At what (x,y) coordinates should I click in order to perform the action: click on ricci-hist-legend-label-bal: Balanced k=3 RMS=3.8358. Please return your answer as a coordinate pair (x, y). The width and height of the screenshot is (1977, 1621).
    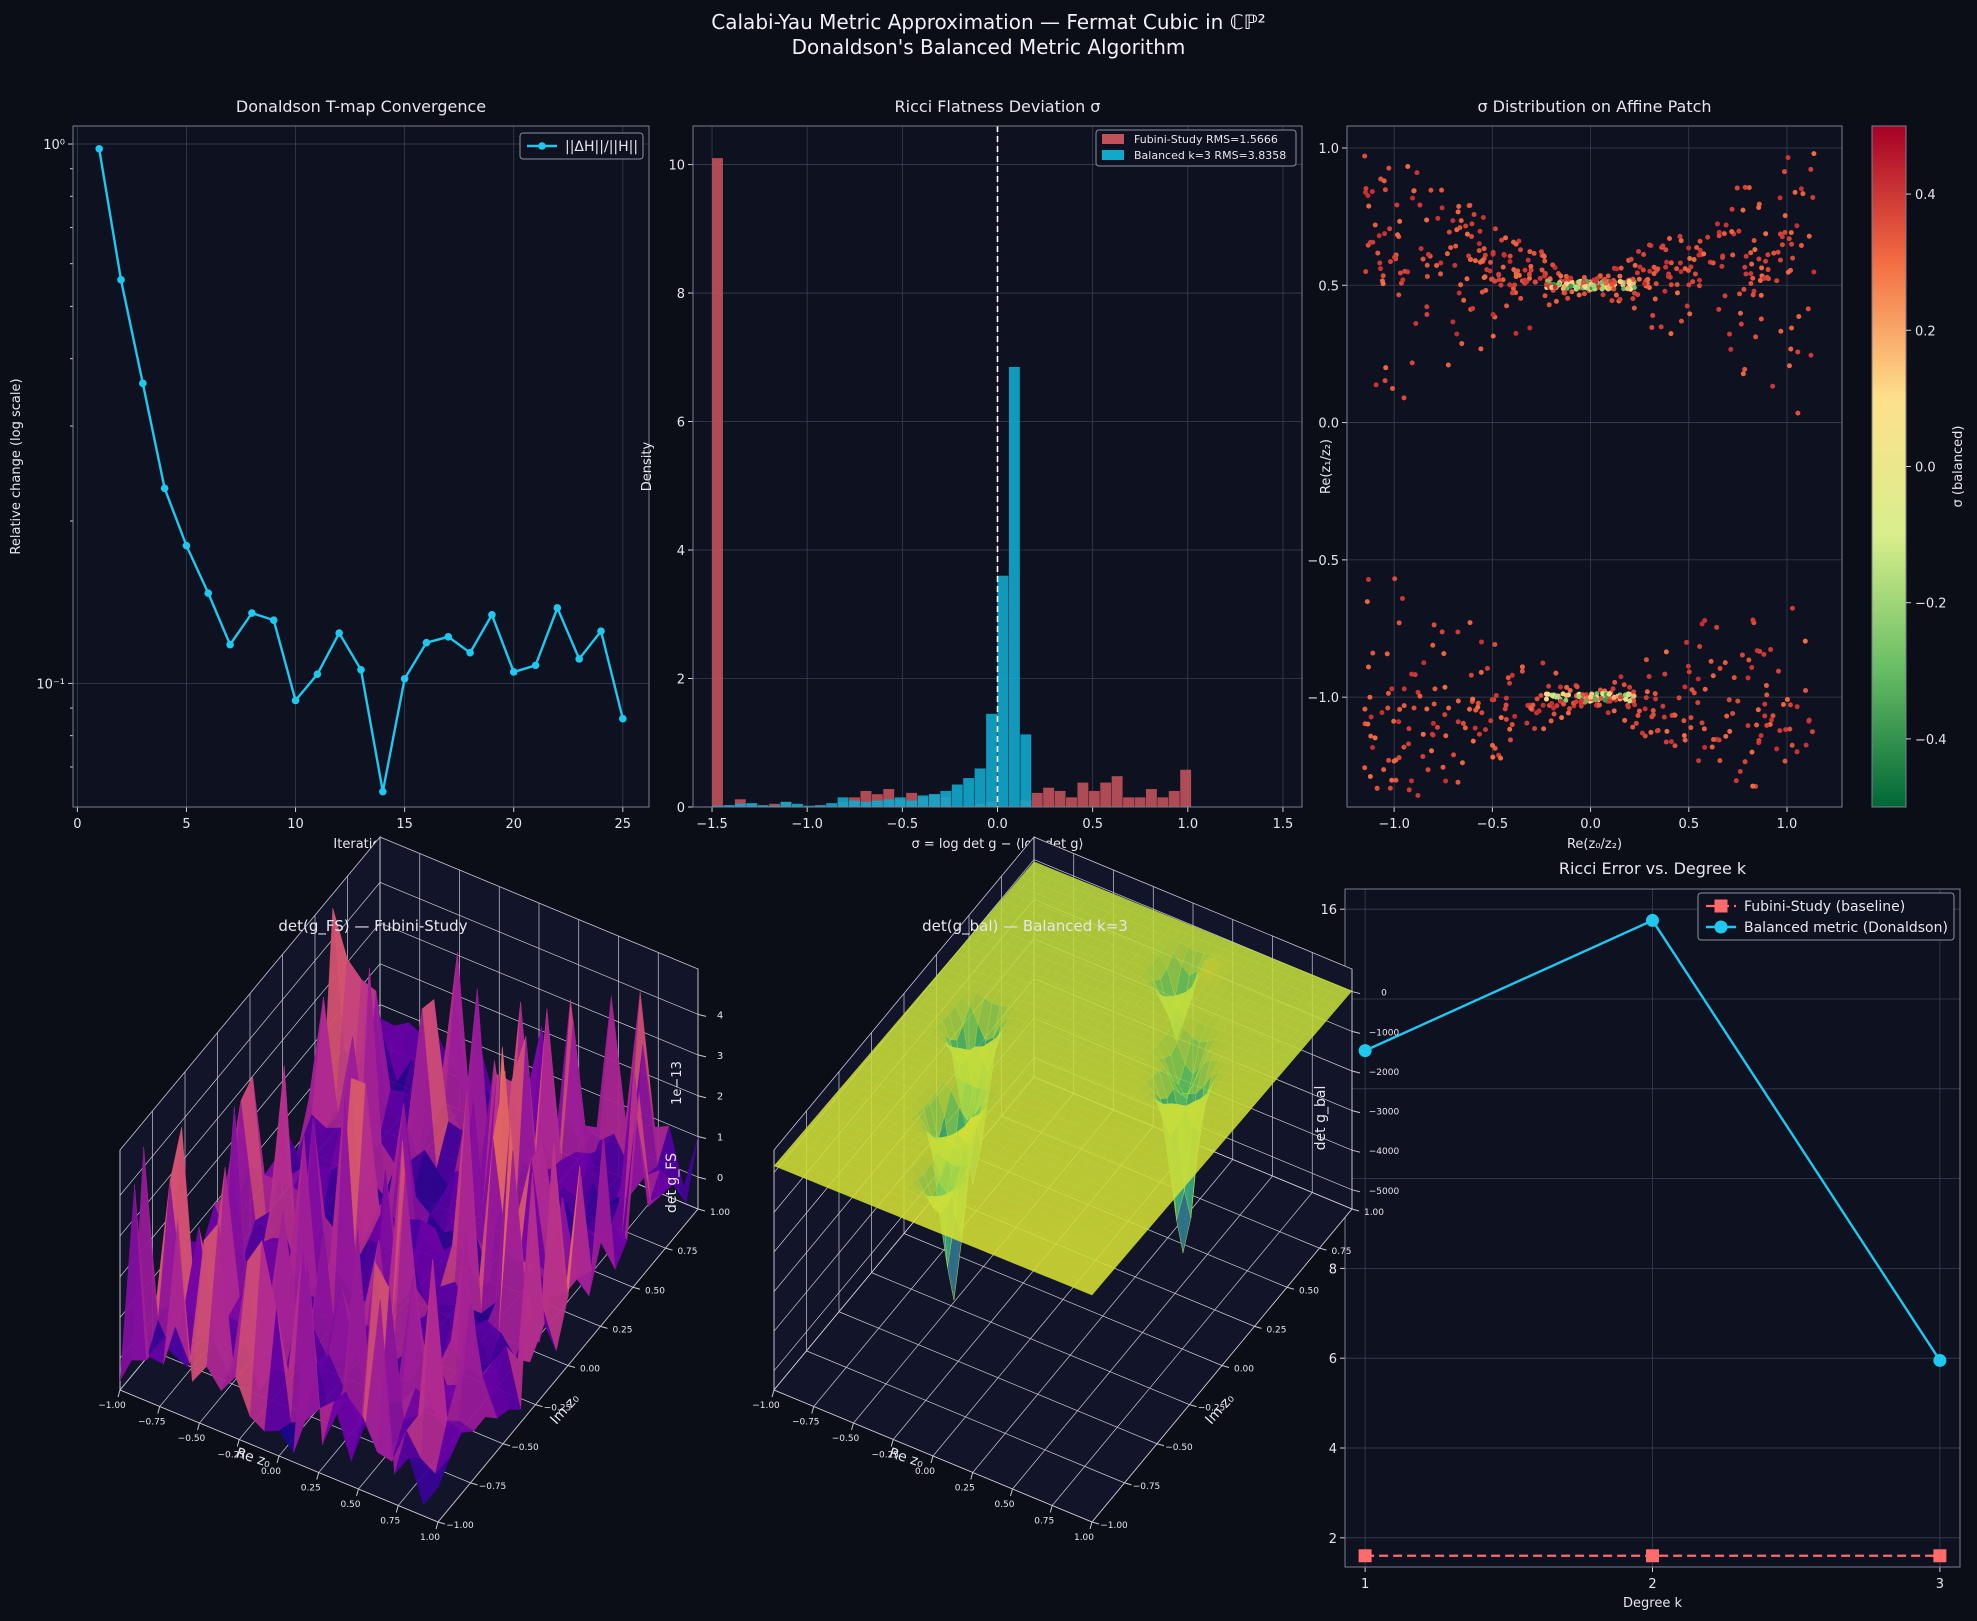
    Looking at the image, I should click on (1210, 155).